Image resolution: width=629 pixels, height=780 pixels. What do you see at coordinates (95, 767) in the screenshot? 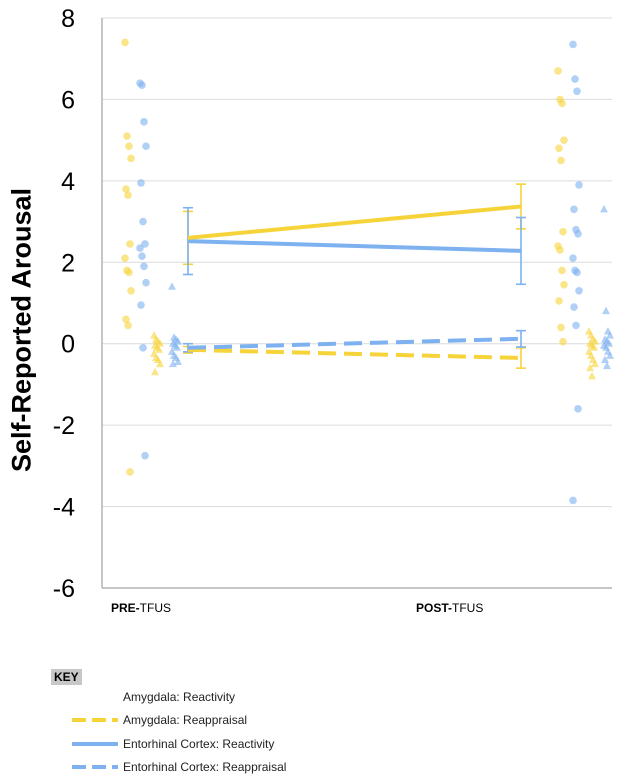
I see `legend-swatch-entorhinal-reappraisal` at bounding box center [95, 767].